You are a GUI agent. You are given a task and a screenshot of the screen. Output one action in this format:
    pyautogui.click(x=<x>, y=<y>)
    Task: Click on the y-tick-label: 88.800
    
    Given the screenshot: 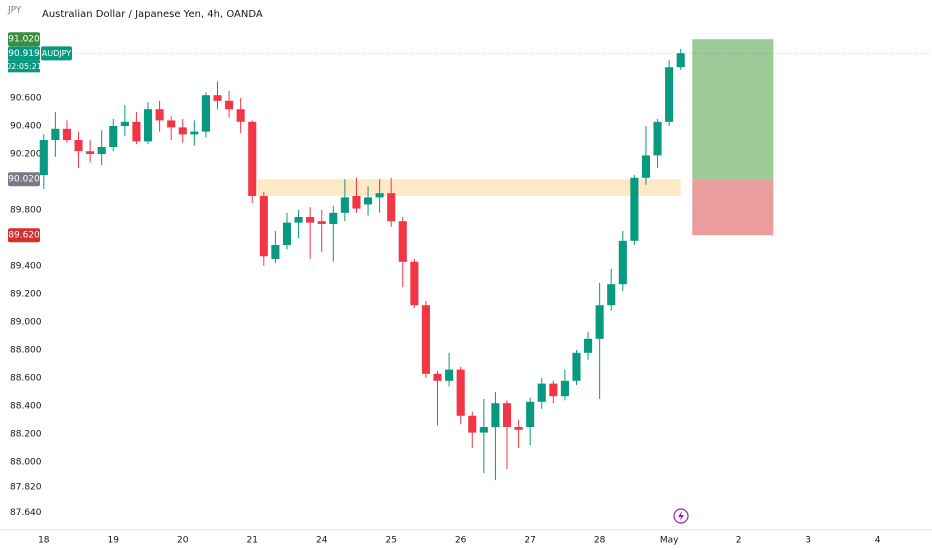 What is the action you would take?
    pyautogui.click(x=26, y=351)
    